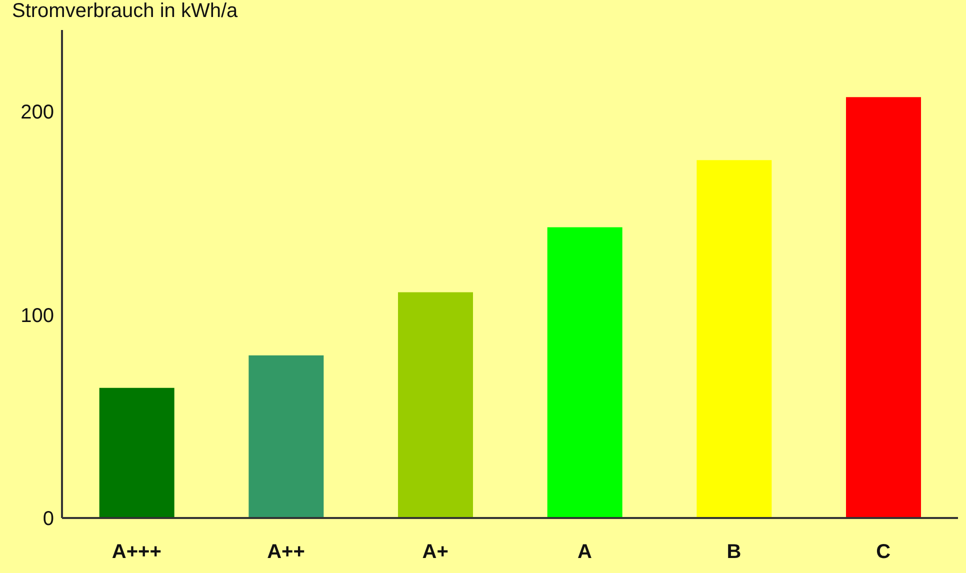  Describe the element at coordinates (584, 552) in the screenshot. I see `x-tick-label: A` at that location.